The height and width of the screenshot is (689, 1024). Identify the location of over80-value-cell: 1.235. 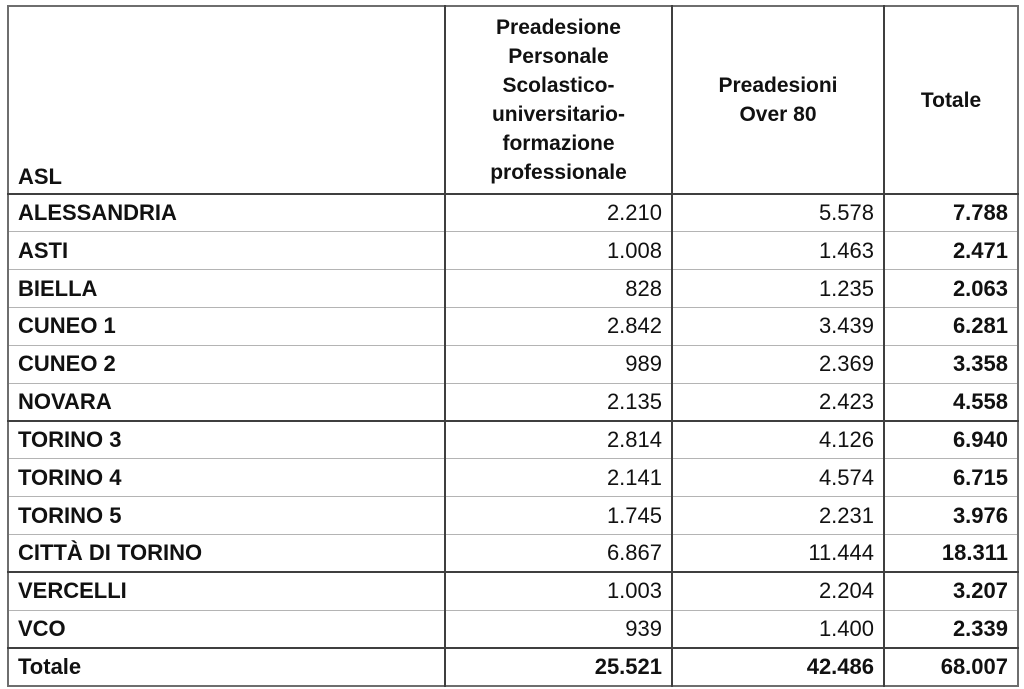
(777, 288).